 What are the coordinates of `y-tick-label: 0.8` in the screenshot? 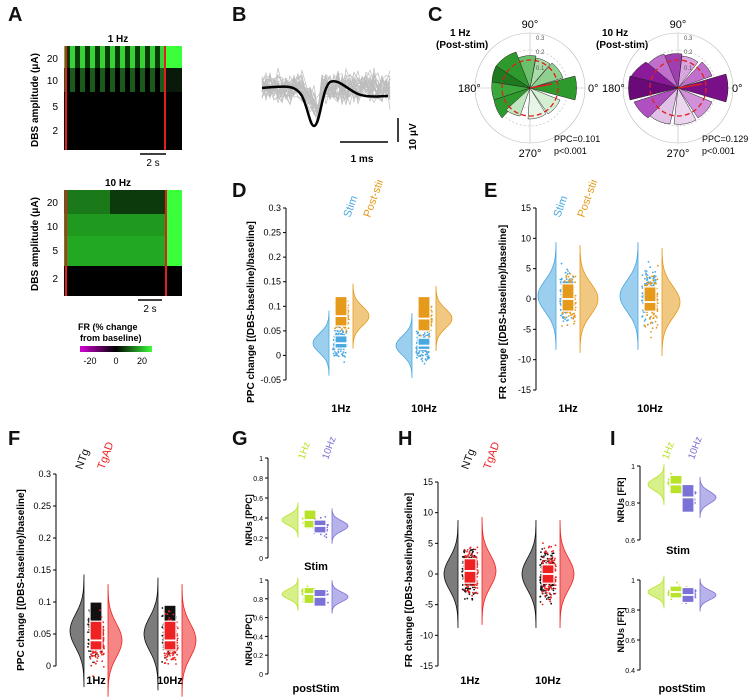 It's located at (630, 611).